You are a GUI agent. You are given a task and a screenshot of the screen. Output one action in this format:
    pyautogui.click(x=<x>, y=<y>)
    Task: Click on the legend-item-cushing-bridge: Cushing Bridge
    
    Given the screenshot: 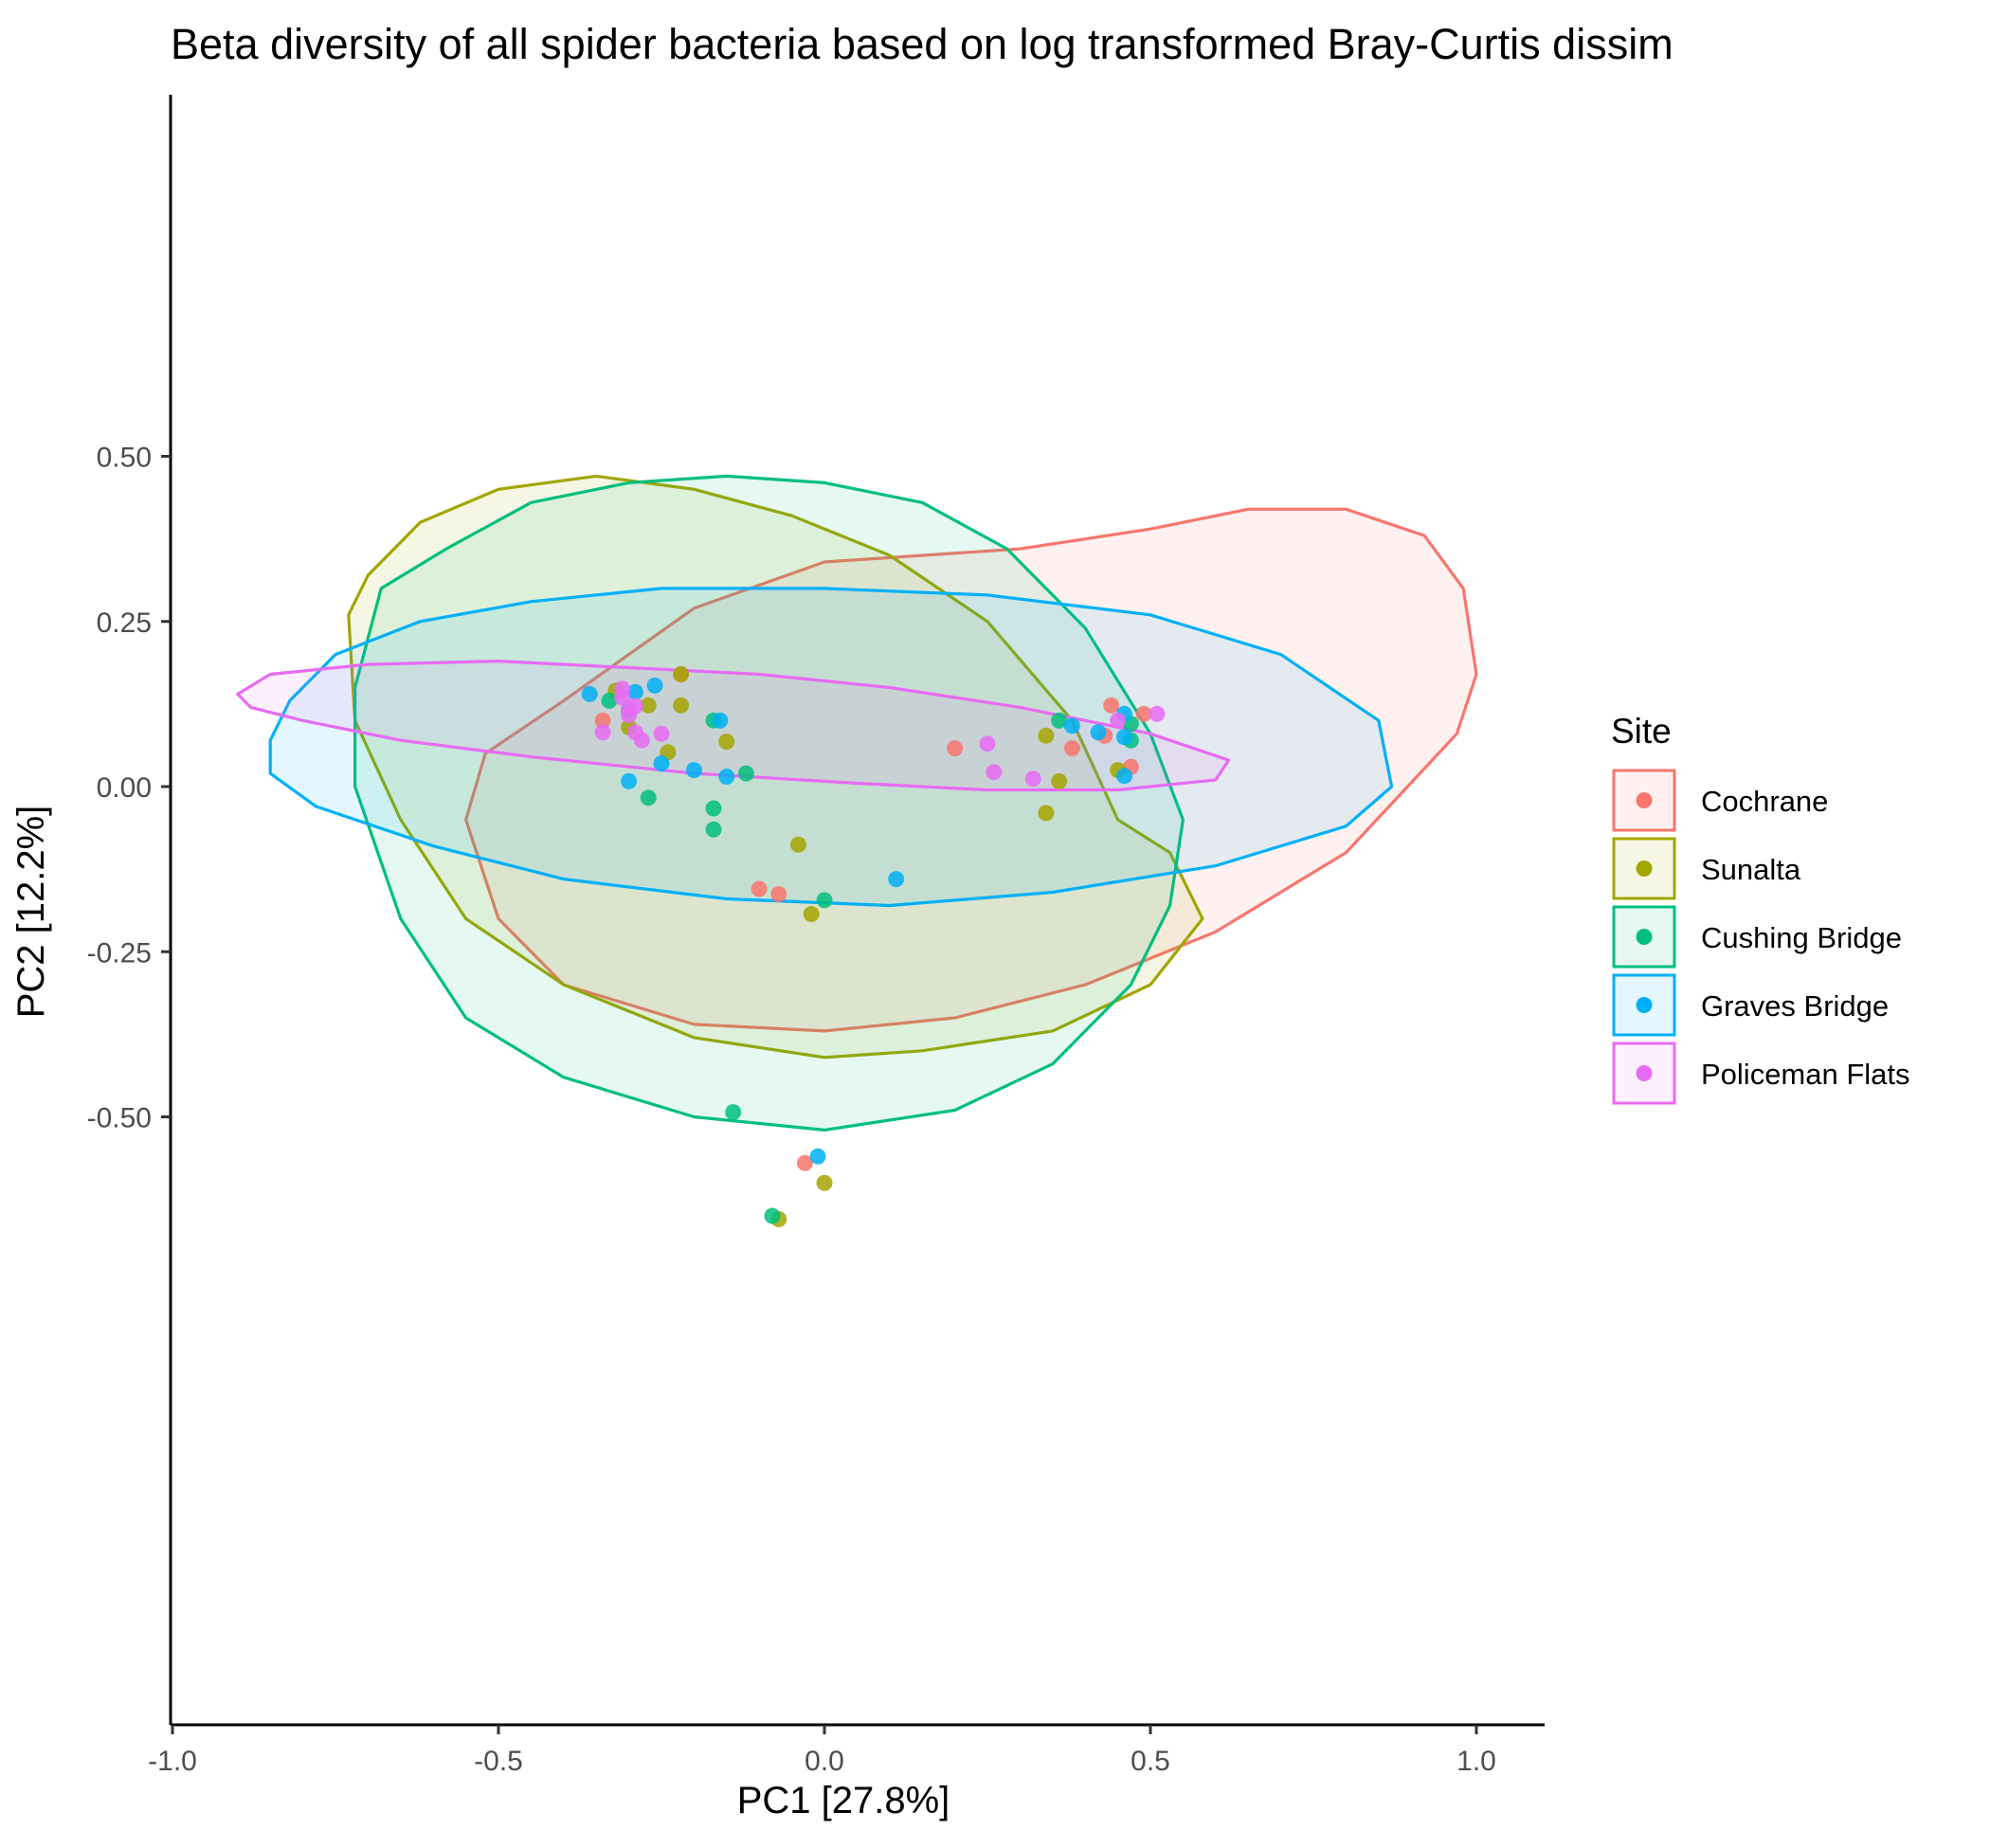 What is the action you would take?
    pyautogui.click(x=1757, y=937)
    